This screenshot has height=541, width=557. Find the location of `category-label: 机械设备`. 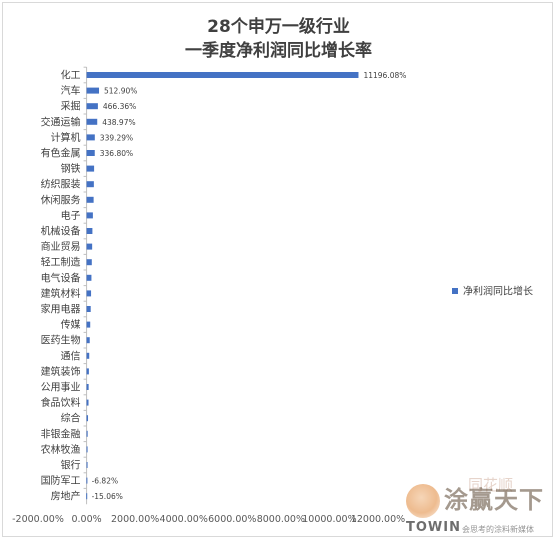

category-label: 机械设备 is located at coordinates (61, 231).